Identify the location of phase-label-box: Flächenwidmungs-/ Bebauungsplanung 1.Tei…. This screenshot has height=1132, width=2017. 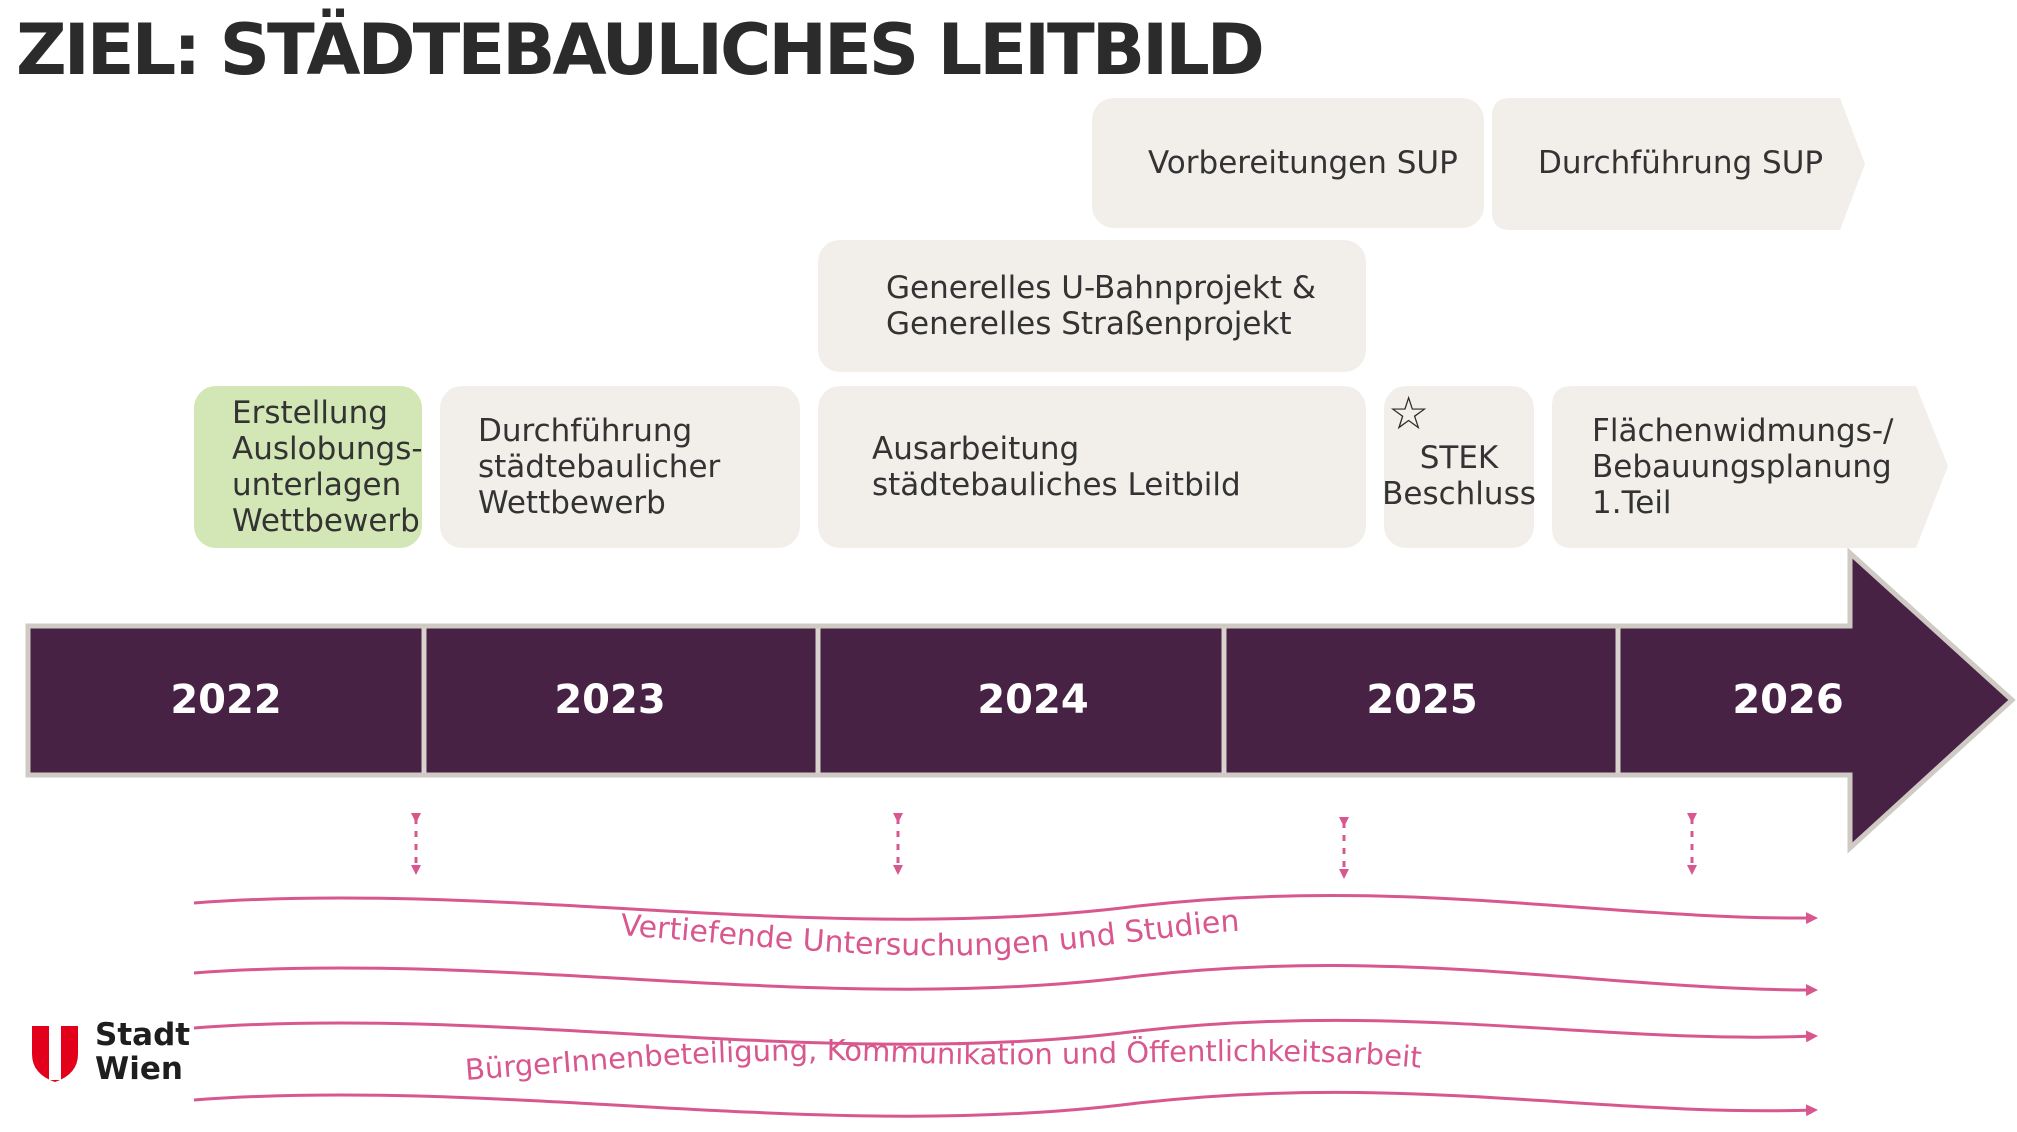
(1732, 467).